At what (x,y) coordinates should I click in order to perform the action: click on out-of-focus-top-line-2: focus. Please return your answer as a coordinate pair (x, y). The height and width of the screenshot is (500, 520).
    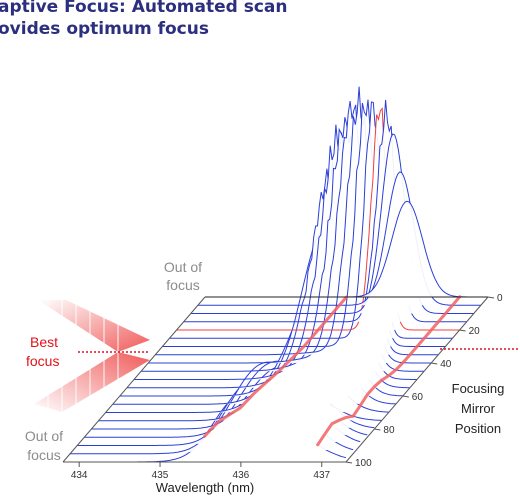
    Looking at the image, I should click on (182, 285).